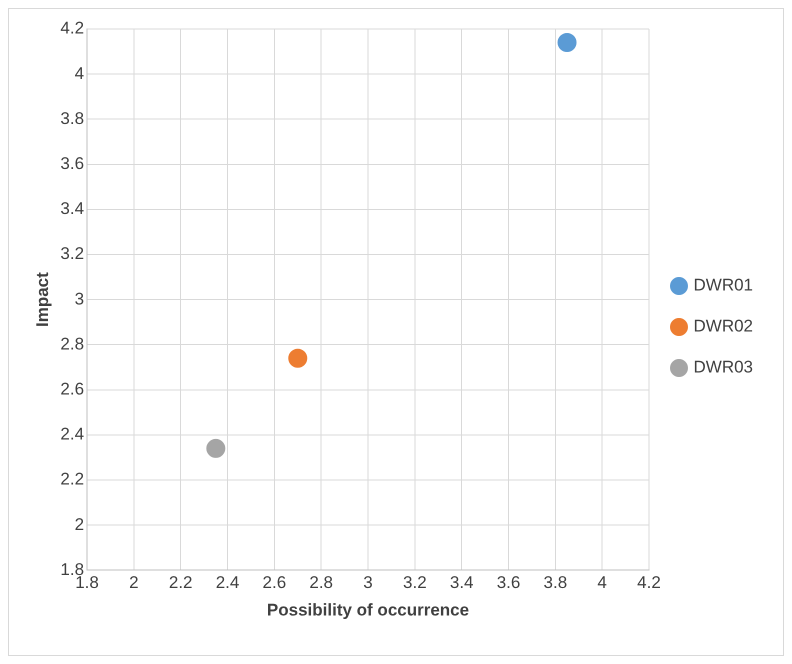  I want to click on y-tick-label: 4.2, so click(72, 28).